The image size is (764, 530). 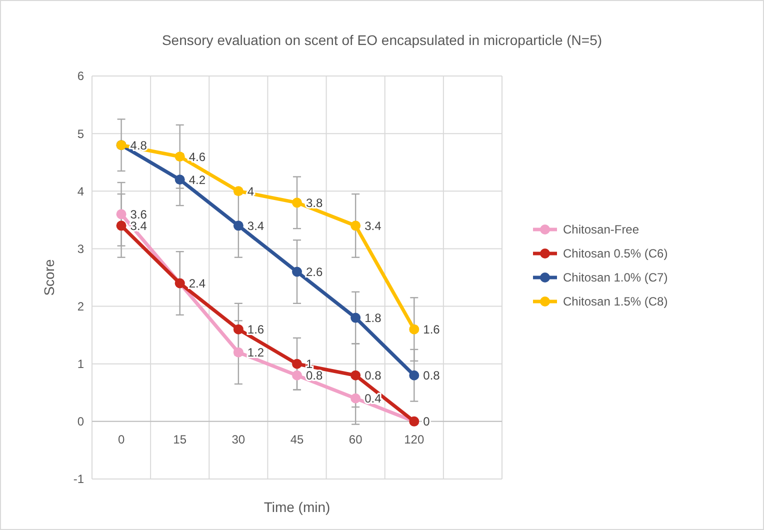 I want to click on data-label: 2.4, so click(x=197, y=283).